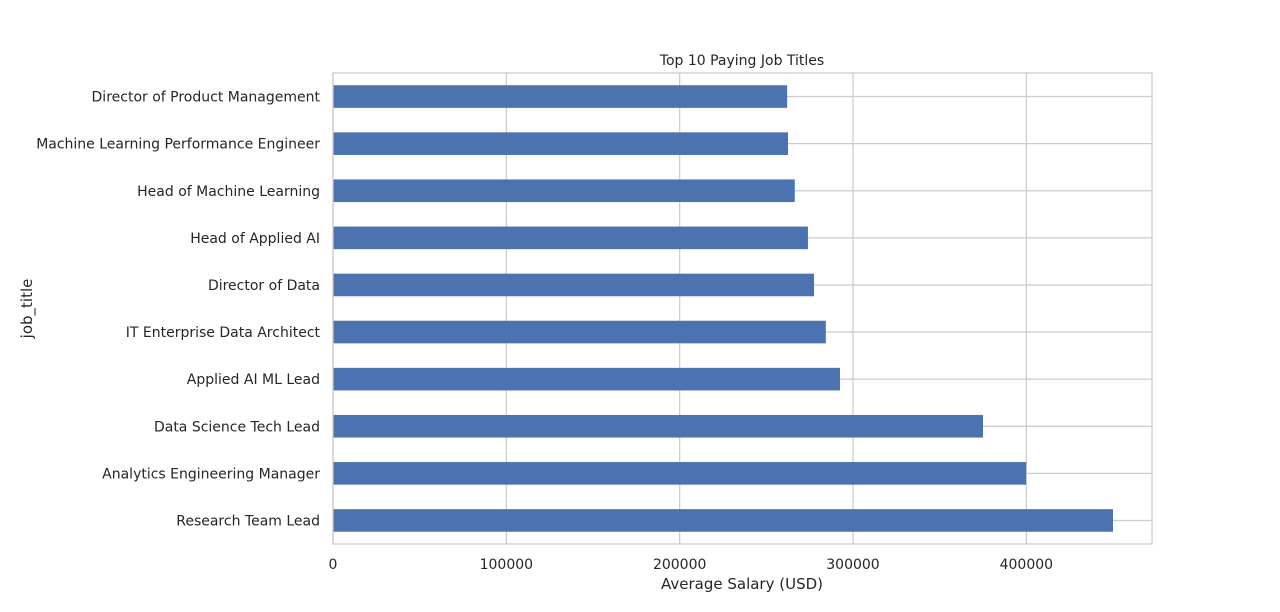 The image size is (1280, 612). I want to click on bar-data-science-tech-lead, so click(658, 426).